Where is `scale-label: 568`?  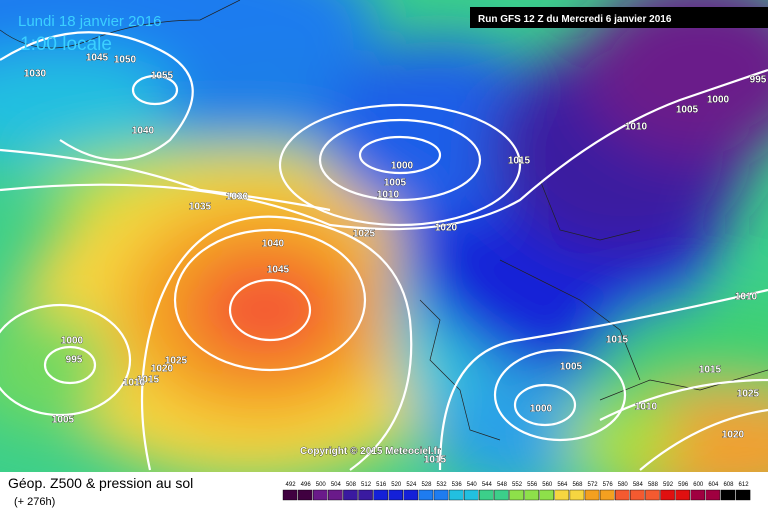 scale-label: 568 is located at coordinates (577, 485).